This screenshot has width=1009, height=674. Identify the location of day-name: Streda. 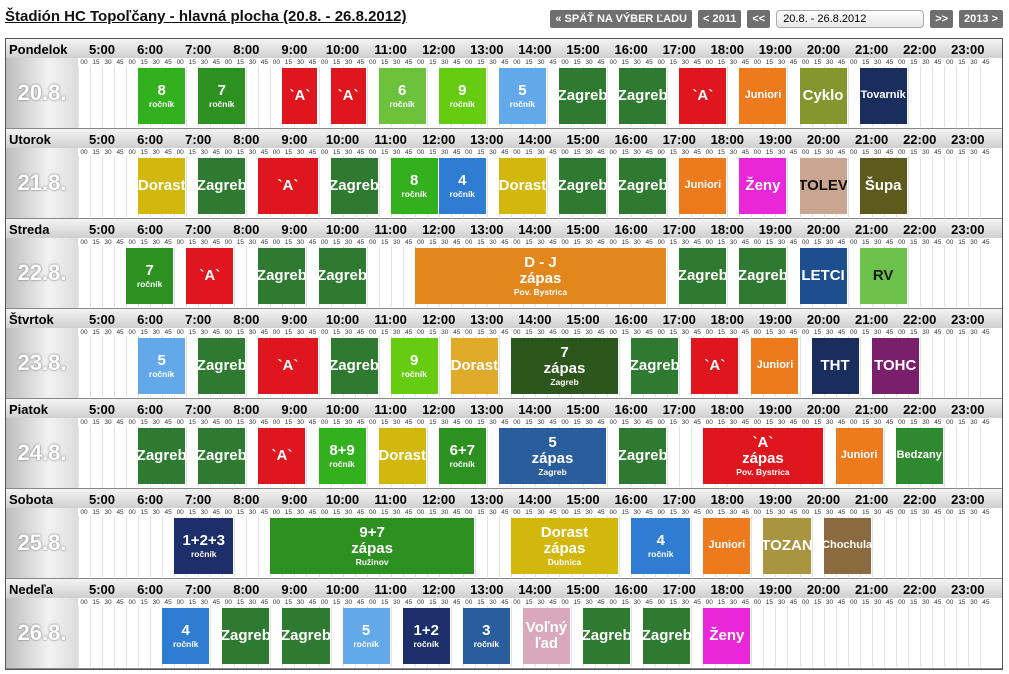
(29, 229).